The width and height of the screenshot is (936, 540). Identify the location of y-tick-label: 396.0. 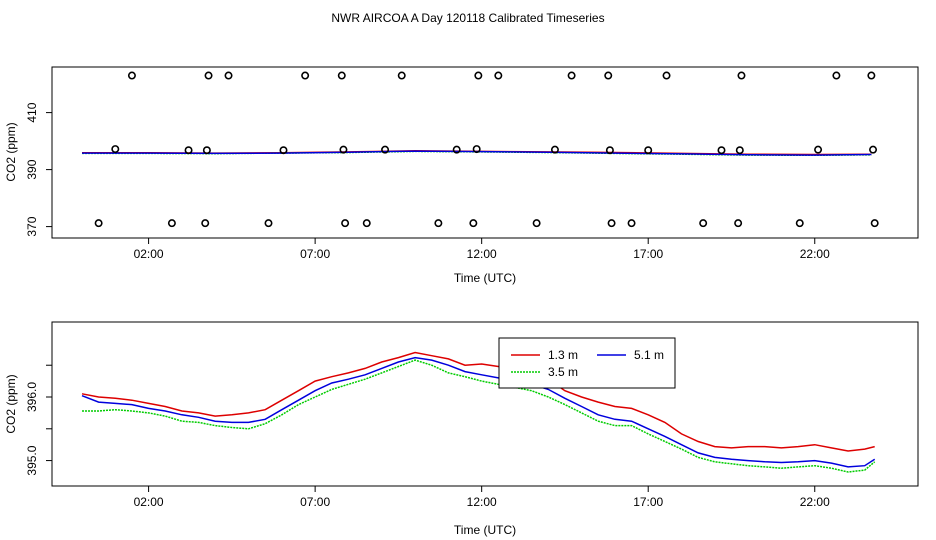
(32, 397).